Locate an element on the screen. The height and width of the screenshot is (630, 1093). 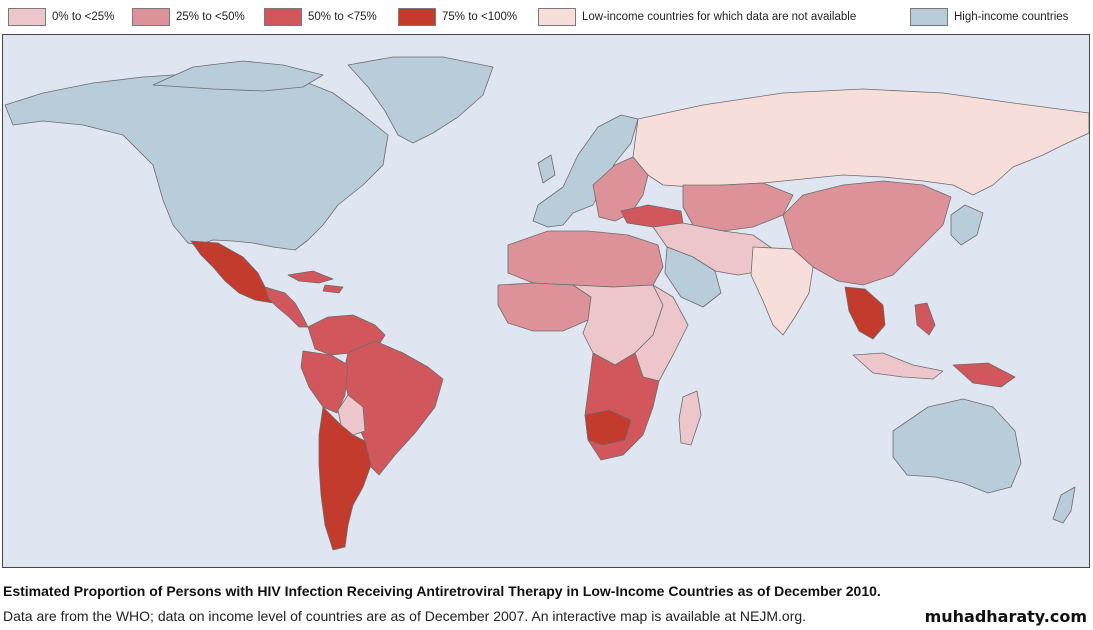
region-caribbean-east is located at coordinates (333, 289).